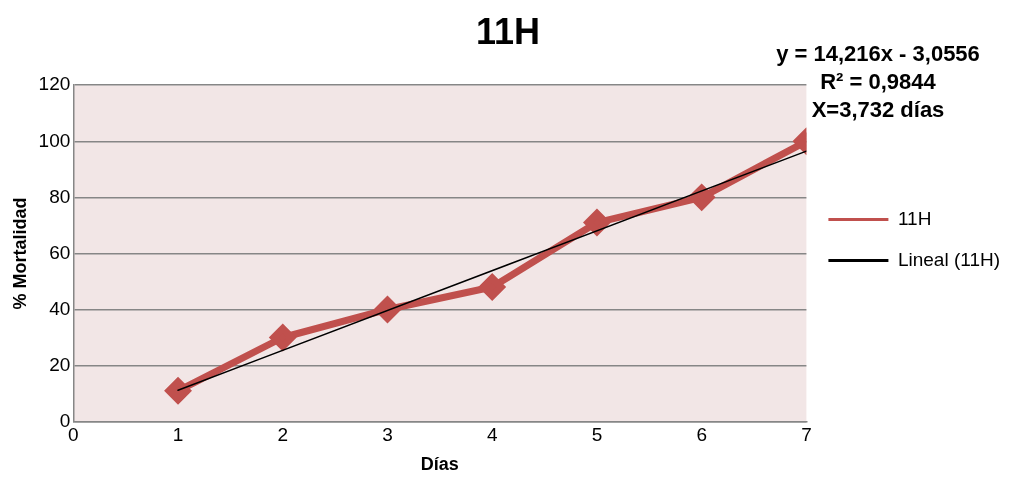 This screenshot has height=484, width=1024. What do you see at coordinates (949, 259) in the screenshot?
I see `legend-label: Lineal (11H)` at bounding box center [949, 259].